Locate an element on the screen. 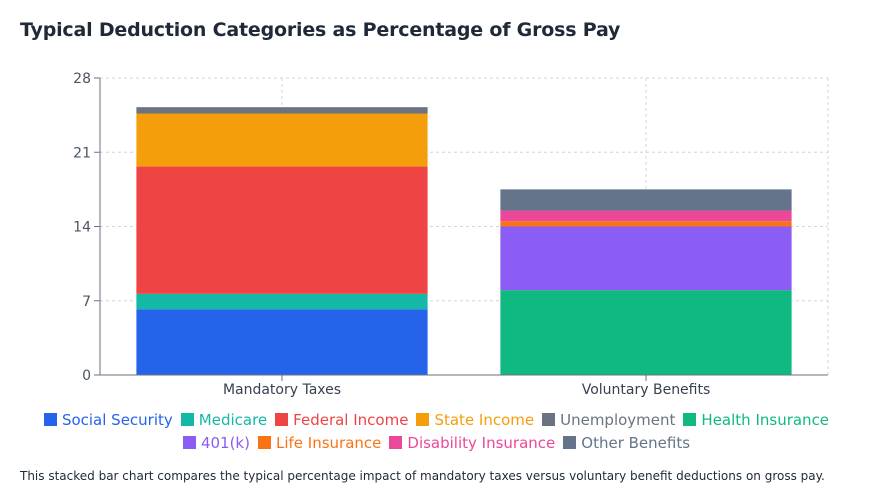 The image size is (873, 504). bar-segment-health-insurance is located at coordinates (646, 332).